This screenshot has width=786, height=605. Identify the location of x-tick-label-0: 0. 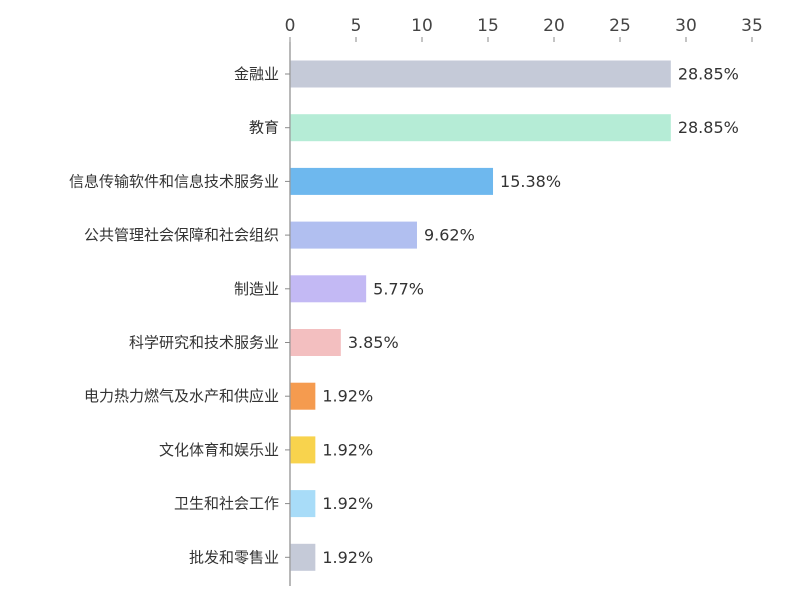
(290, 26).